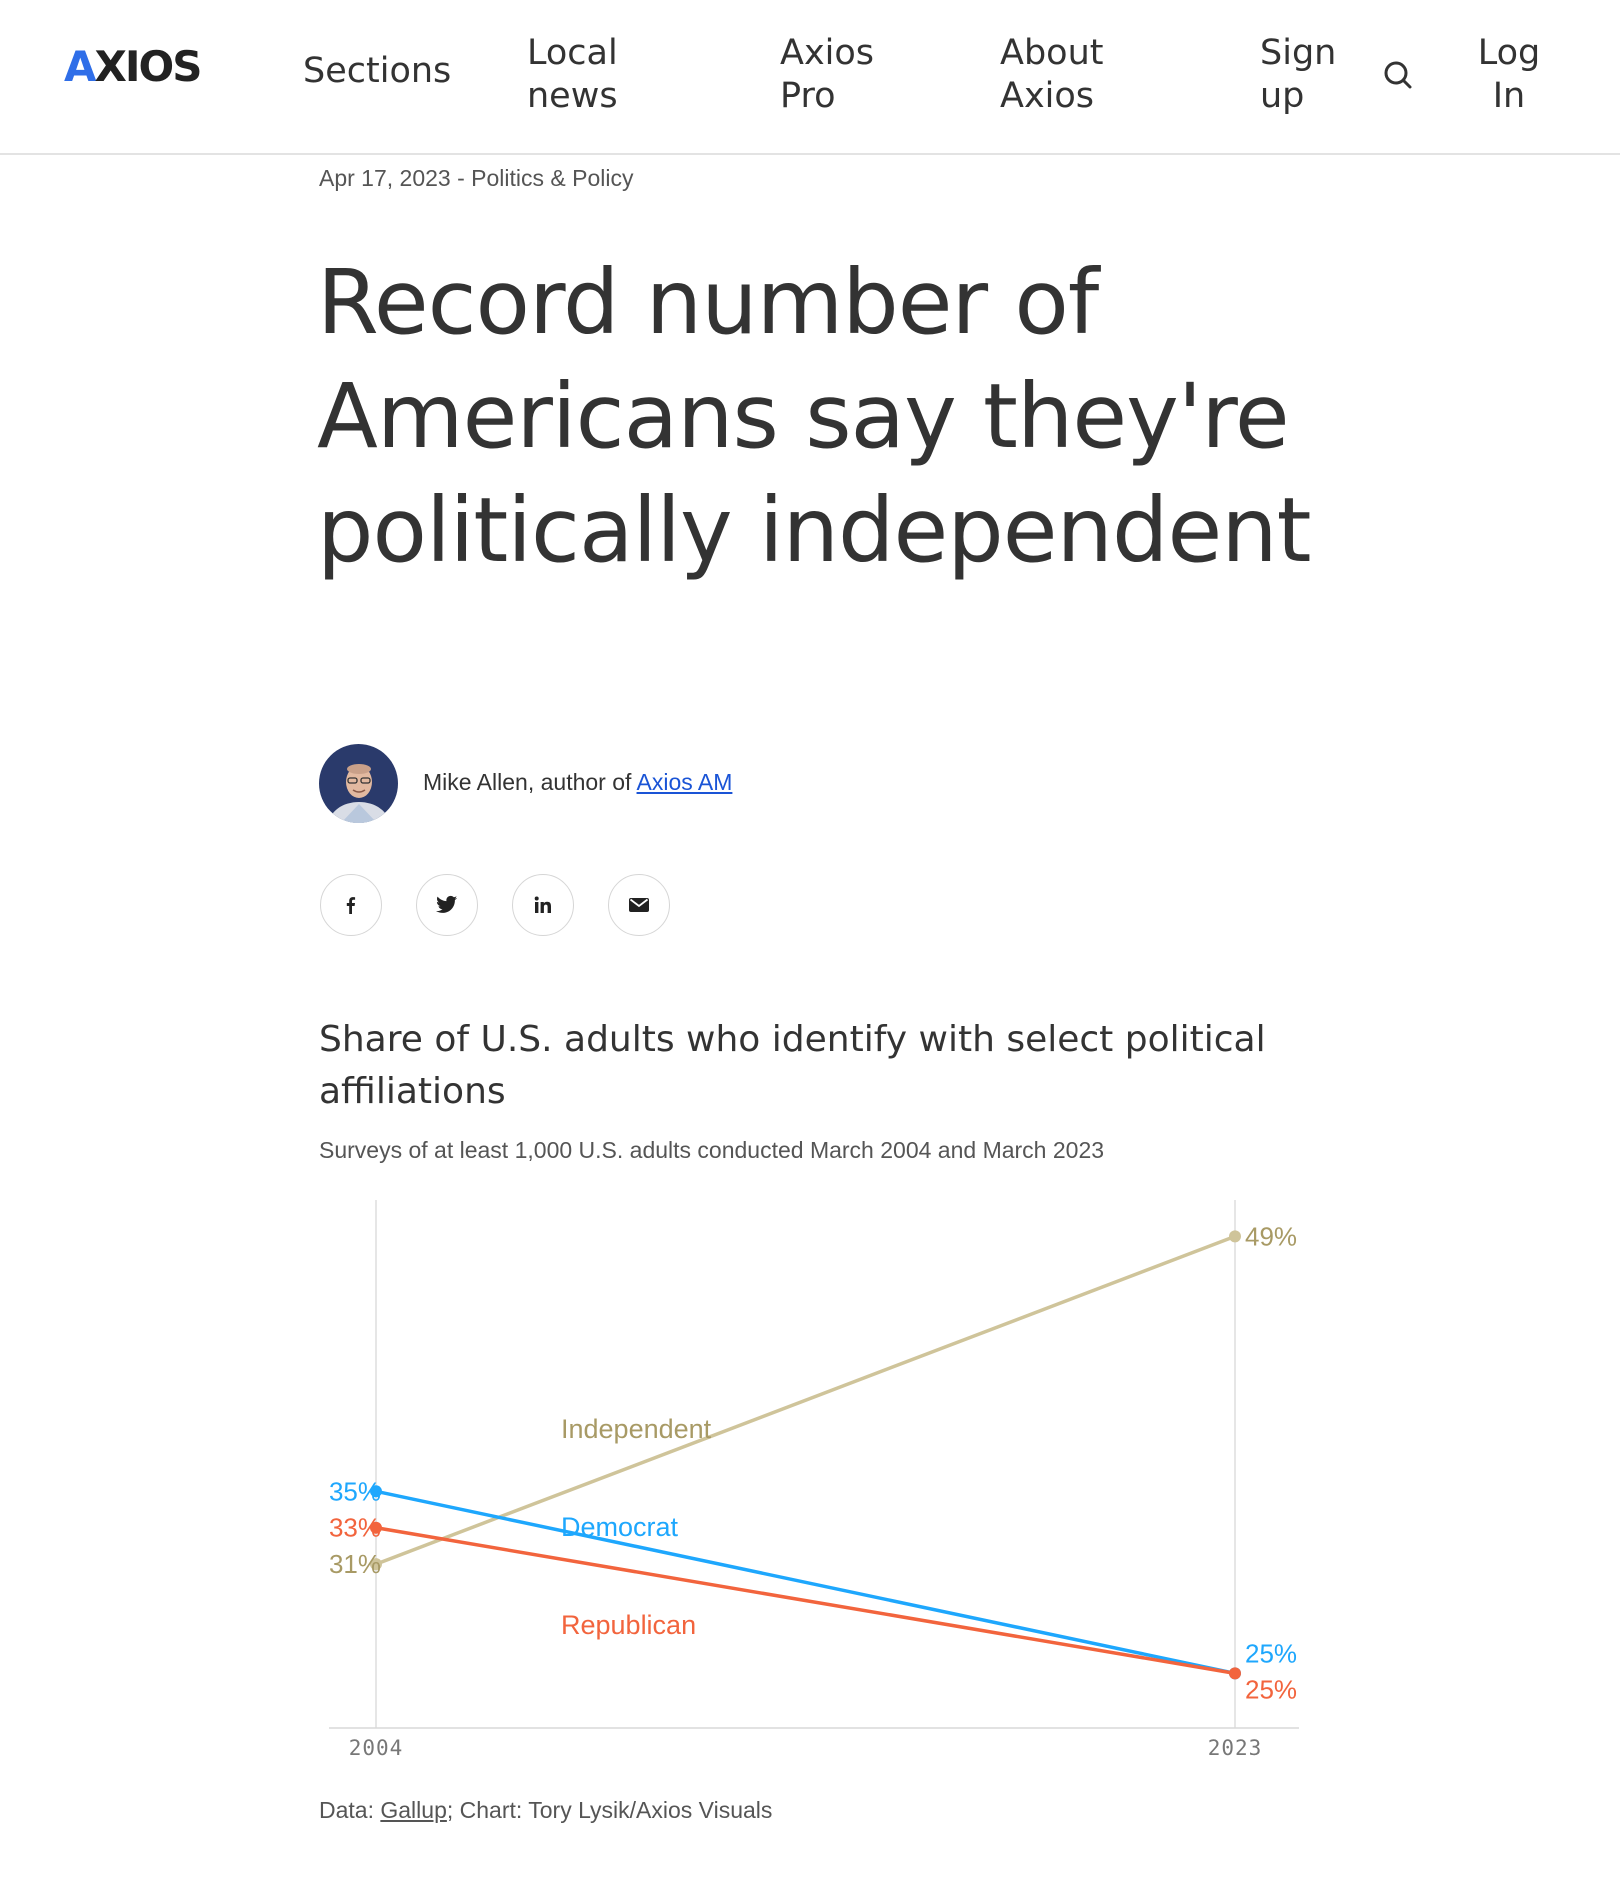 The image size is (1620, 1889). Describe the element at coordinates (1509, 74) in the screenshot. I see `nav-log-in: Log In` at that location.